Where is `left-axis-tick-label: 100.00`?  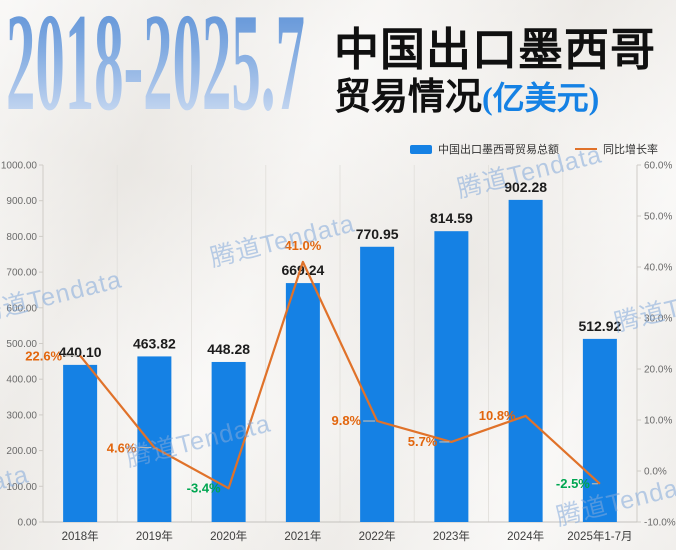
left-axis-tick-label: 100.00 is located at coordinates (21, 487).